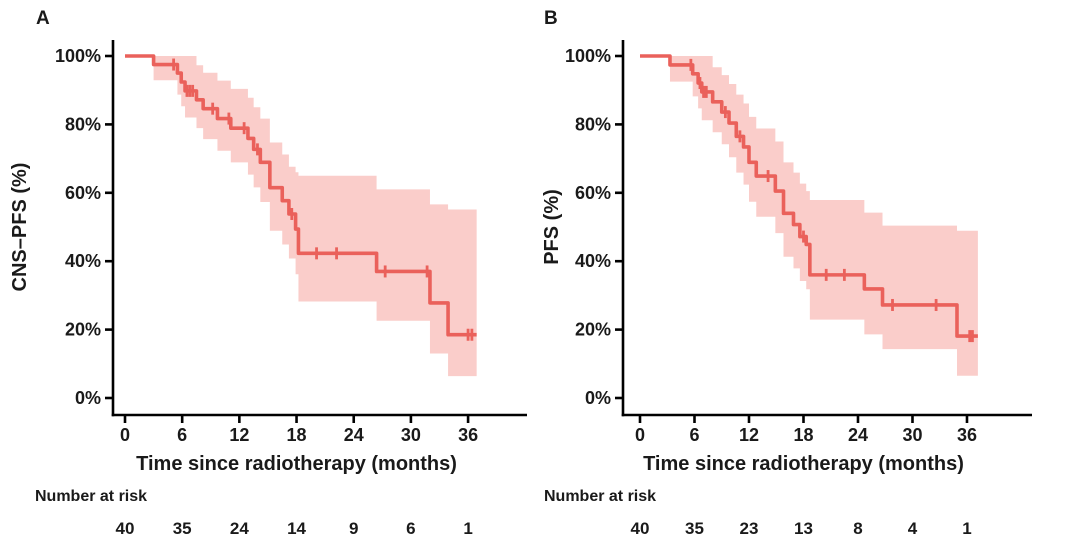 This screenshot has height=551, width=1080. What do you see at coordinates (353, 528) in the screenshot?
I see `risk-count: 9` at bounding box center [353, 528].